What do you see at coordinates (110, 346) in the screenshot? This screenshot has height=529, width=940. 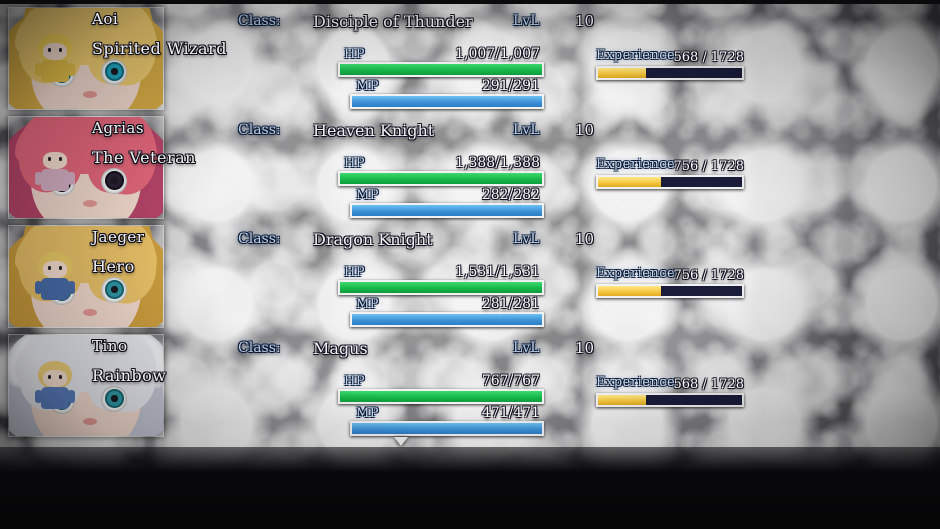 I see `character-name: Tino` at bounding box center [110, 346].